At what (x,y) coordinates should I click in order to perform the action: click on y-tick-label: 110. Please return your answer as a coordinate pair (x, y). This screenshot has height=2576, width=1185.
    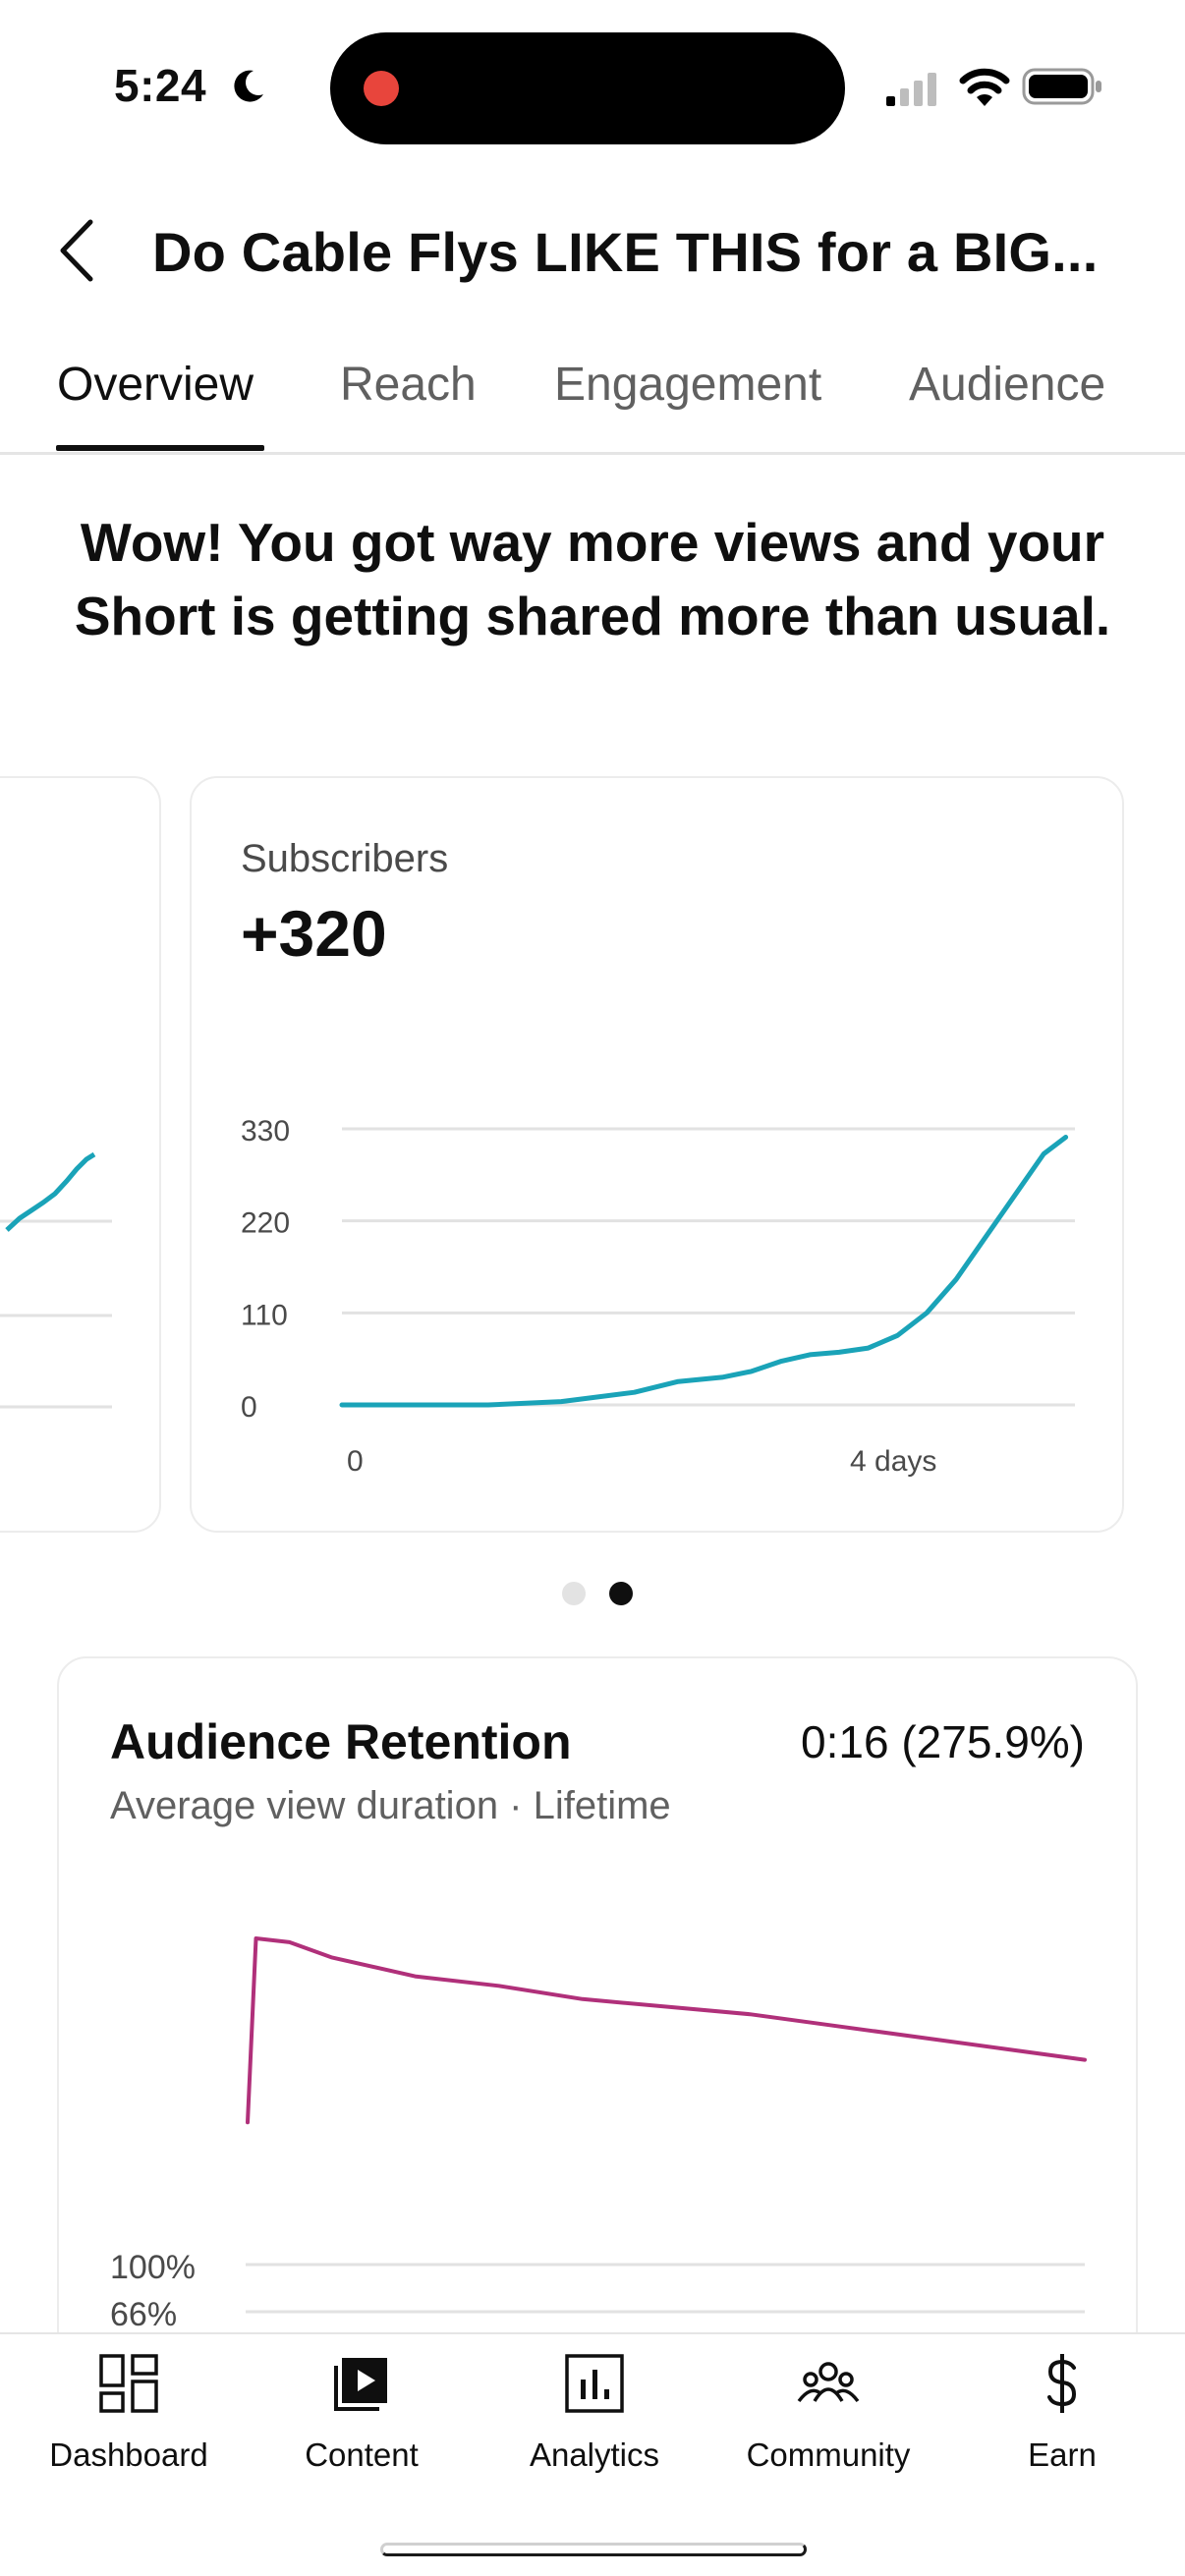
    Looking at the image, I should click on (264, 1315).